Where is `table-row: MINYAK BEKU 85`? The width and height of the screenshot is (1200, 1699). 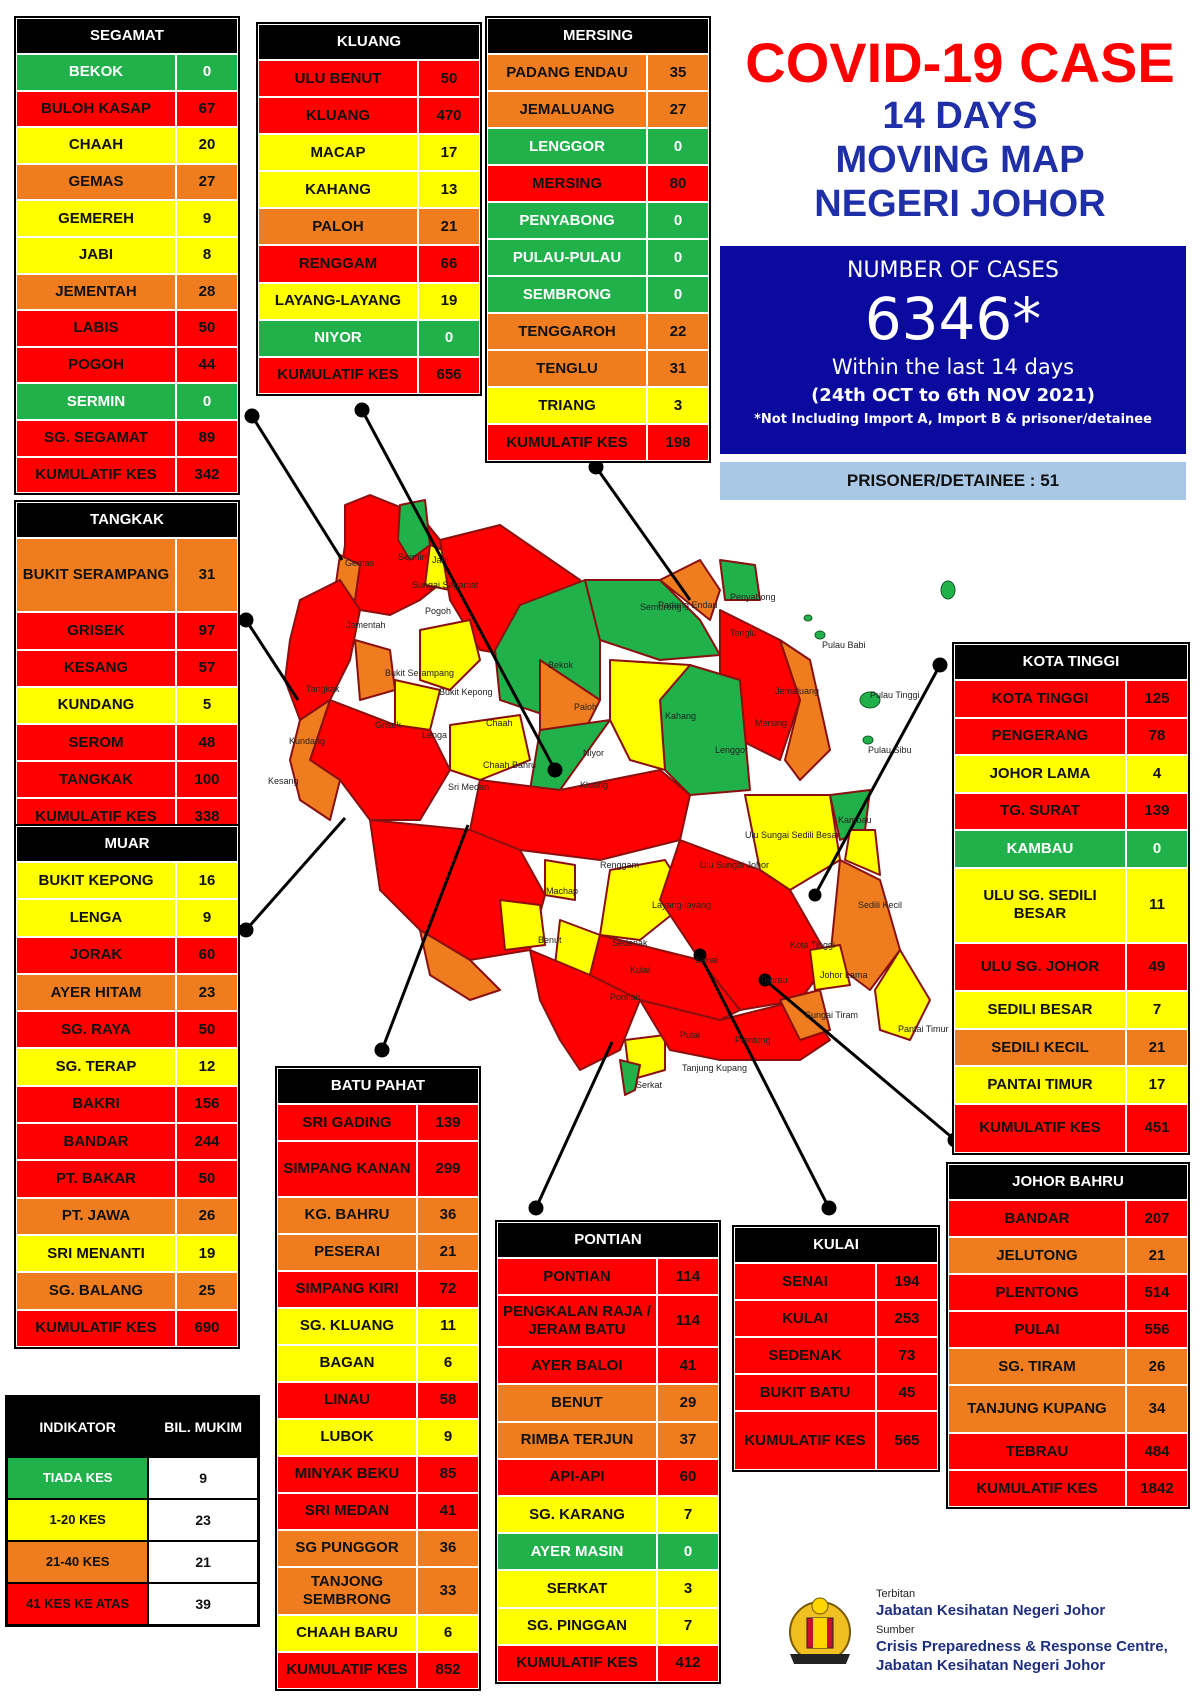
table-row: MINYAK BEKU 85 is located at coordinates (378, 1474).